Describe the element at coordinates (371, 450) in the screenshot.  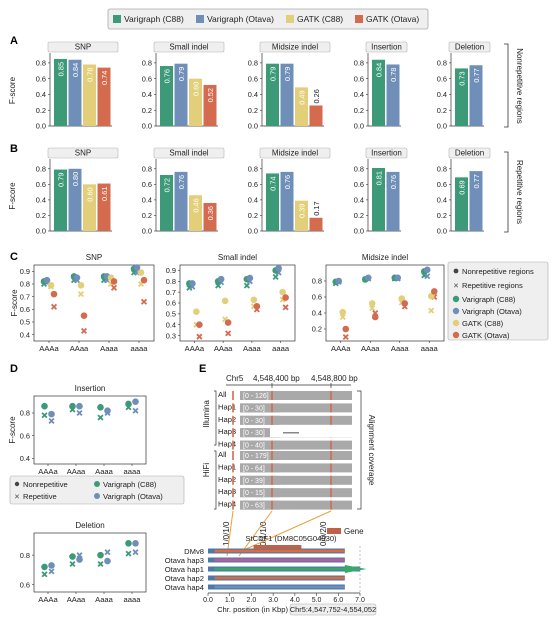
I see `panel-e-coverage-label: Alignment coverage` at that location.